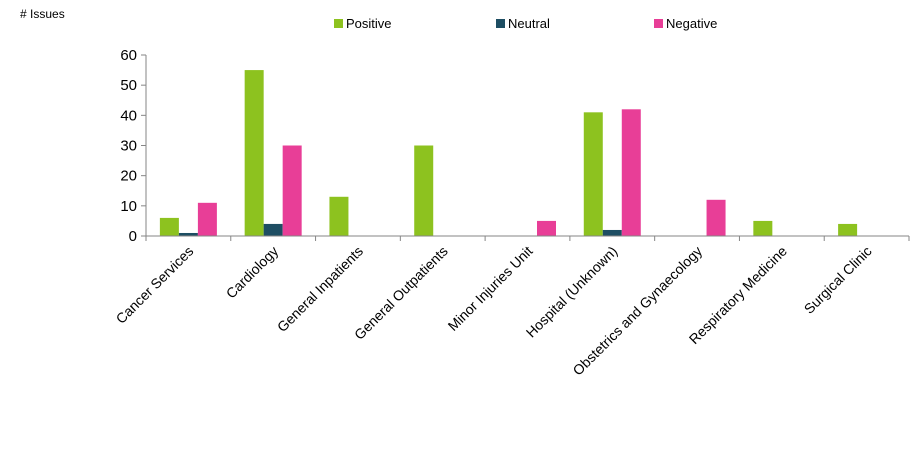  Describe the element at coordinates (529, 23) in the screenshot. I see `legend-label-neutral: Neutral` at that location.